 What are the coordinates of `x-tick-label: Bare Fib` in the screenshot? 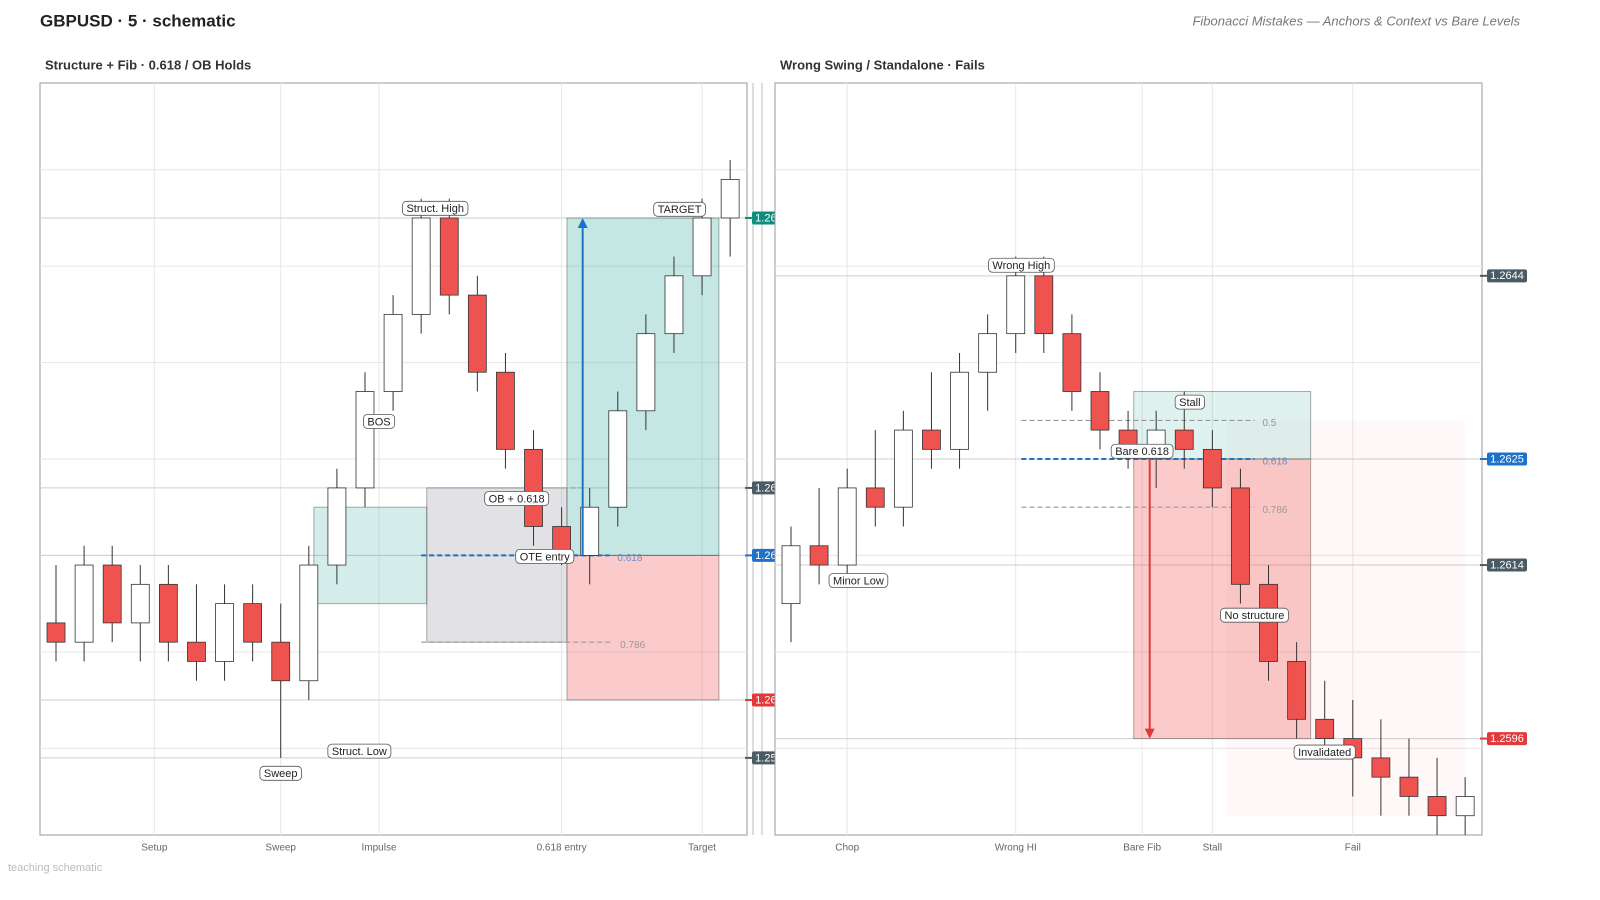 It's located at (1142, 848).